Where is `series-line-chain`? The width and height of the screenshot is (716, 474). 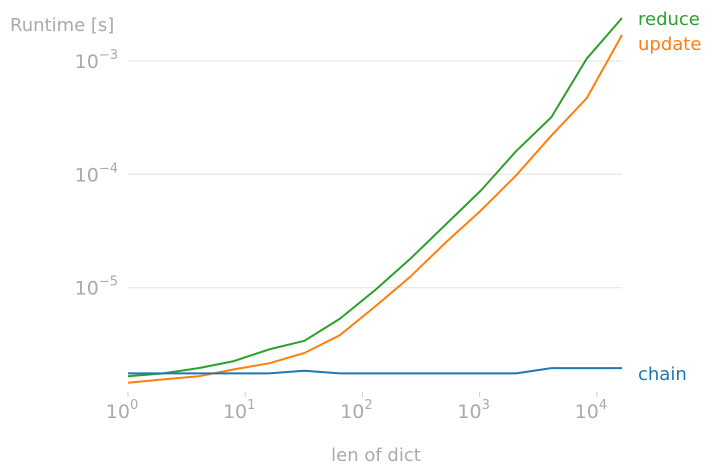
series-line-chain is located at coordinates (375, 371).